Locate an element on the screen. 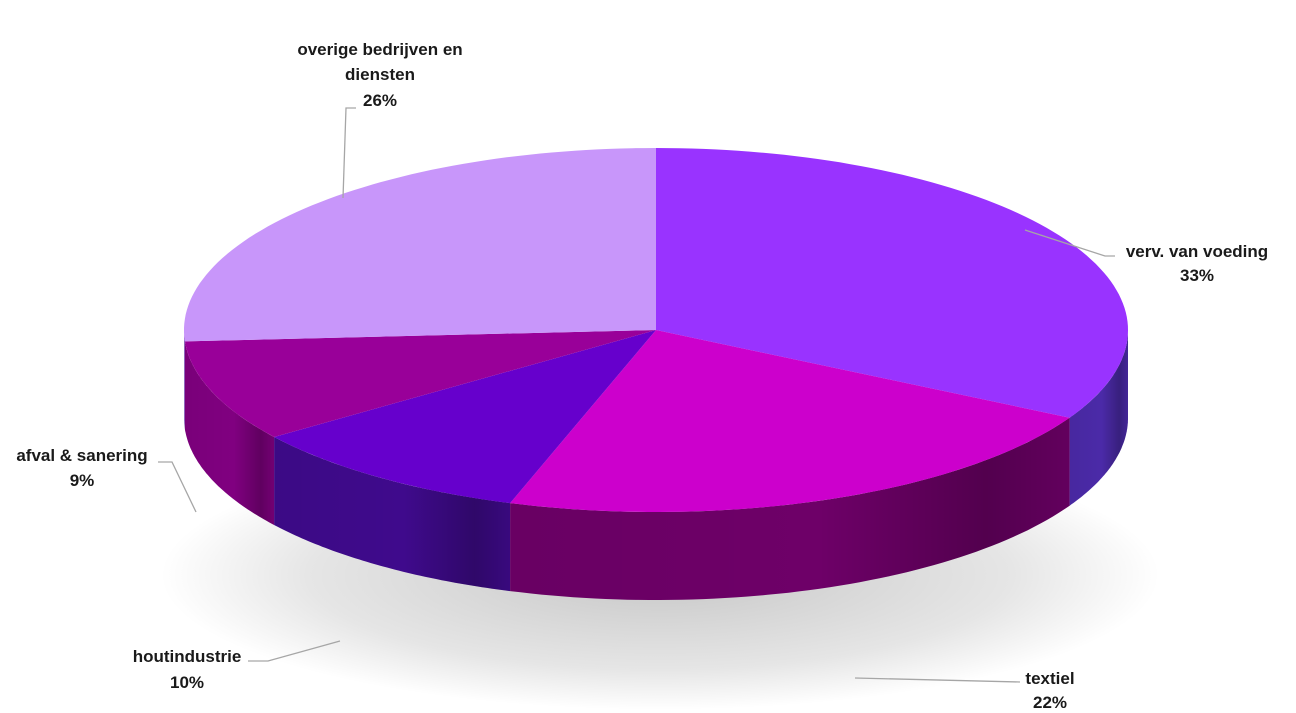  pie-side-shade-textiel is located at coordinates (790, 508).